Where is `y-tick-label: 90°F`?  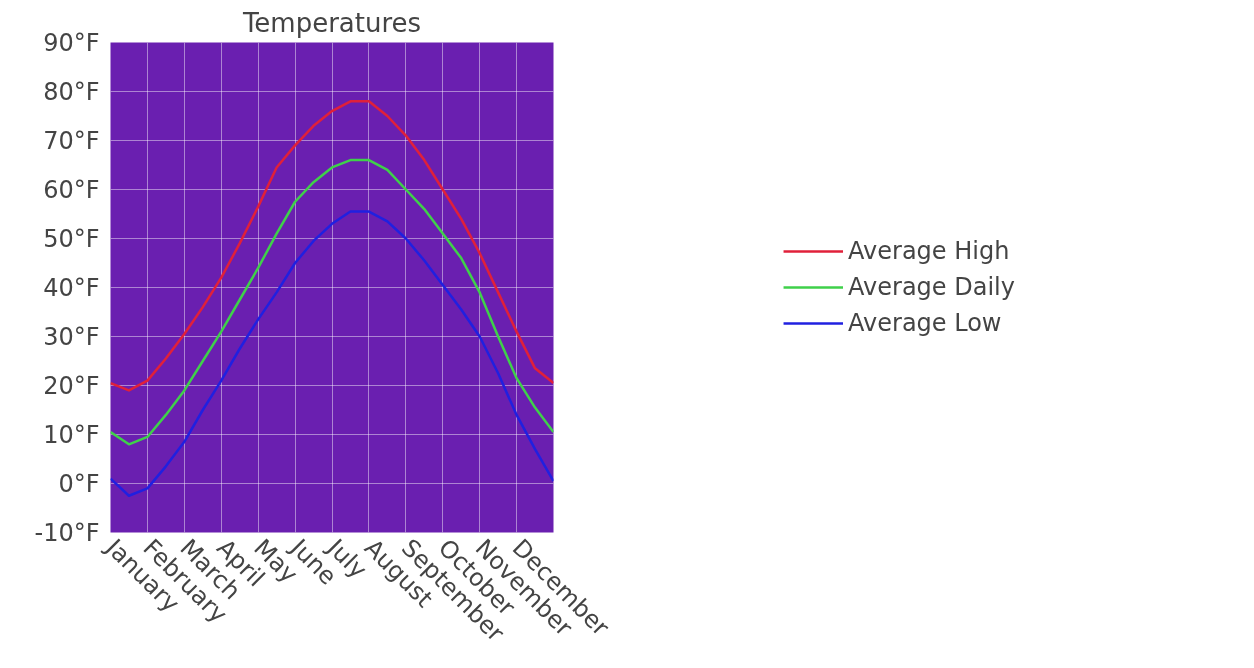
y-tick-label: 90°F is located at coordinates (71, 42).